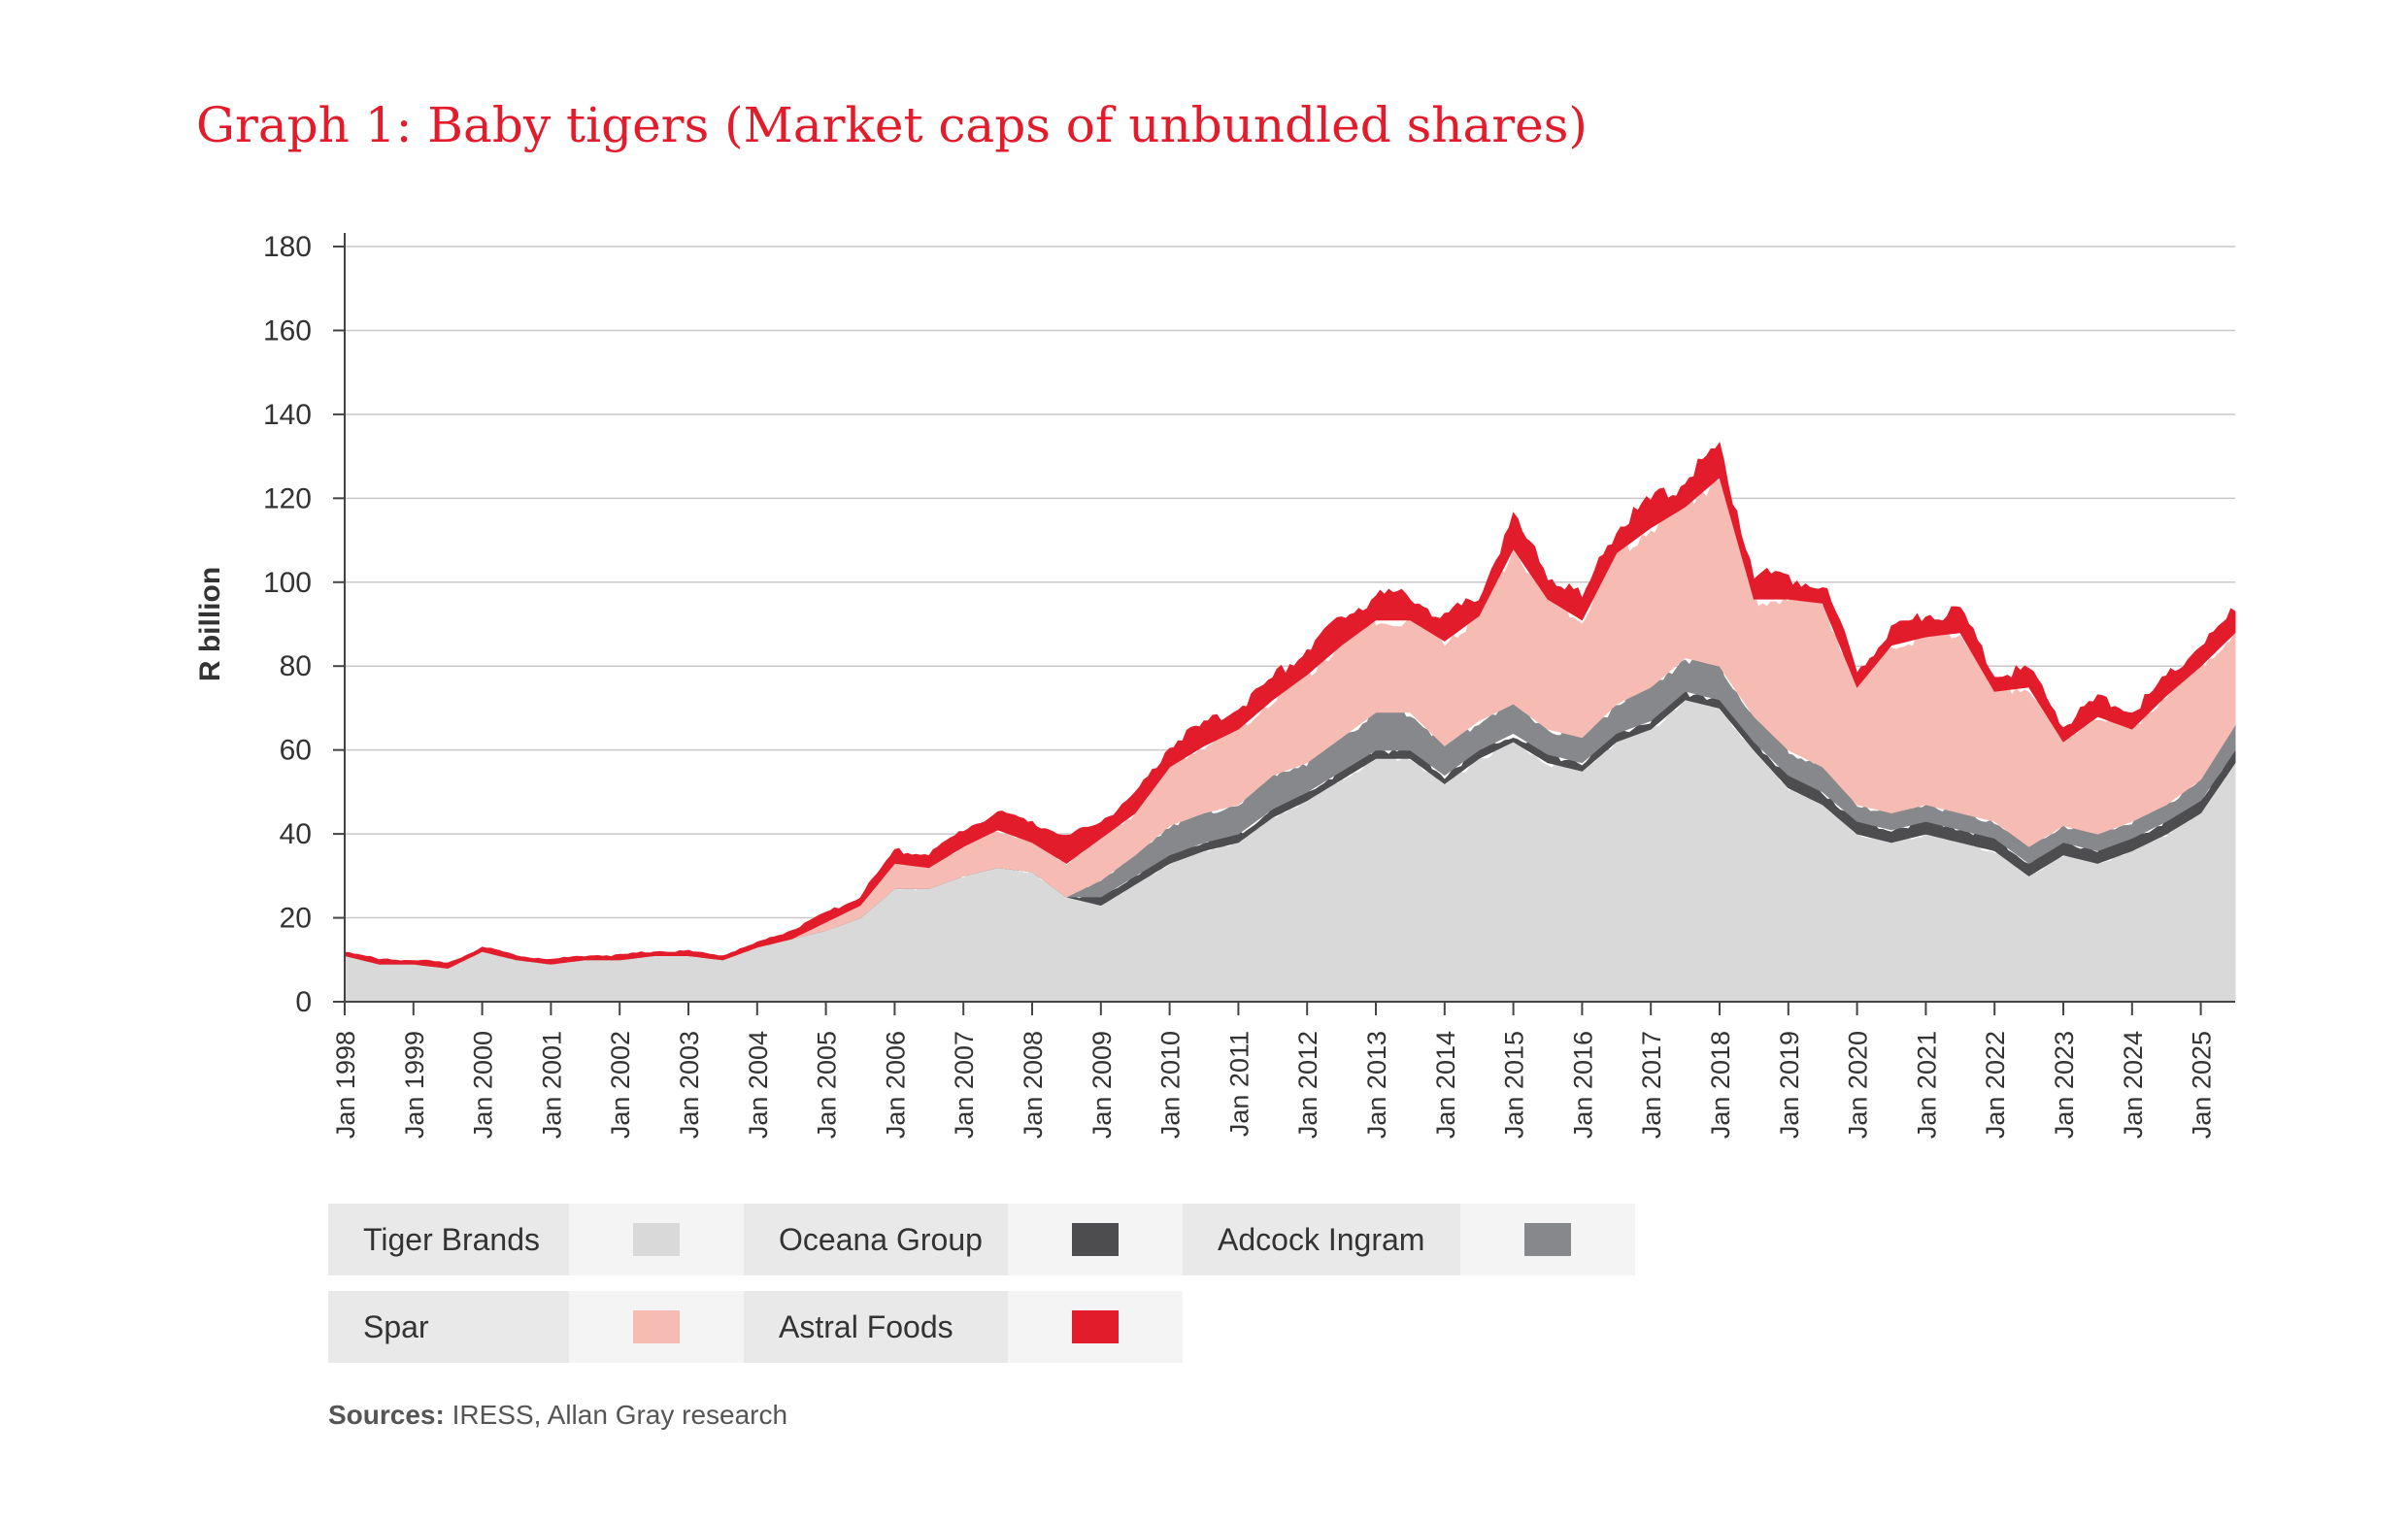 This screenshot has width=2408, height=1522. I want to click on x-tick-label: Jan 1999, so click(414, 1085).